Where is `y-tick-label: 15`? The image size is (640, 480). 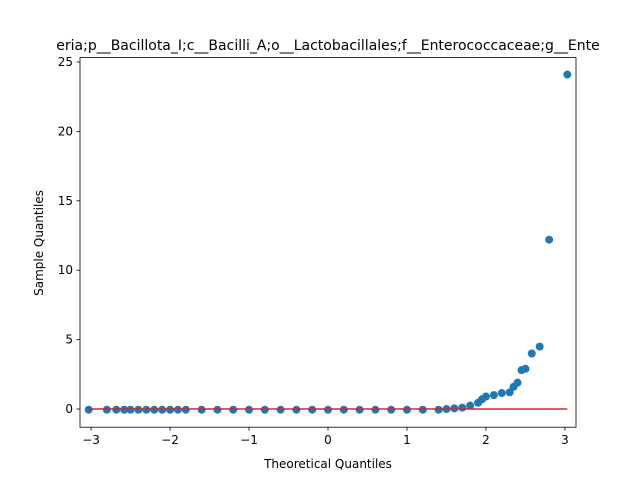
y-tick-label: 15 is located at coordinates (65, 201).